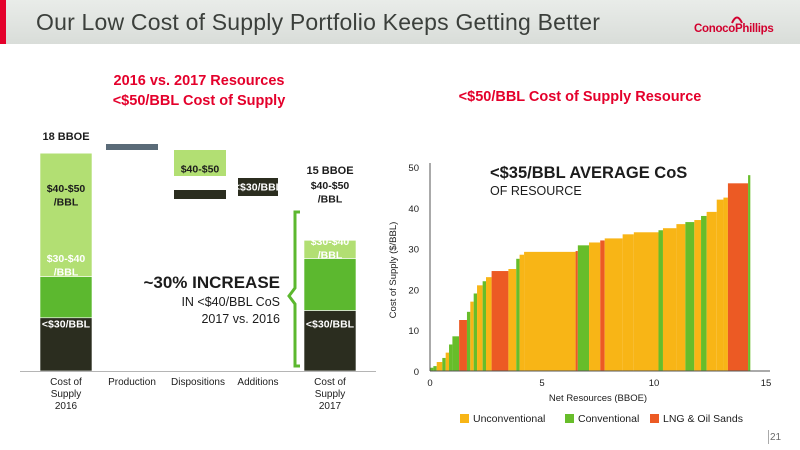 Image resolution: width=800 pixels, height=450 pixels. Describe the element at coordinates (737, 20) in the screenshot. I see `logo-mark-icon` at that location.